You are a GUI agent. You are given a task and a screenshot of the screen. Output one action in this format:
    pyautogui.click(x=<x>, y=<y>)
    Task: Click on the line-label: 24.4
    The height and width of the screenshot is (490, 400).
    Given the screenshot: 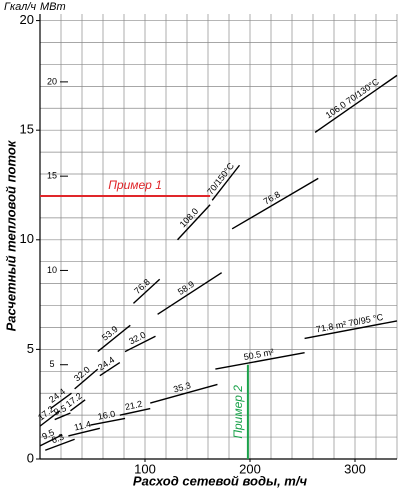 What is the action you would take?
    pyautogui.click(x=106, y=364)
    